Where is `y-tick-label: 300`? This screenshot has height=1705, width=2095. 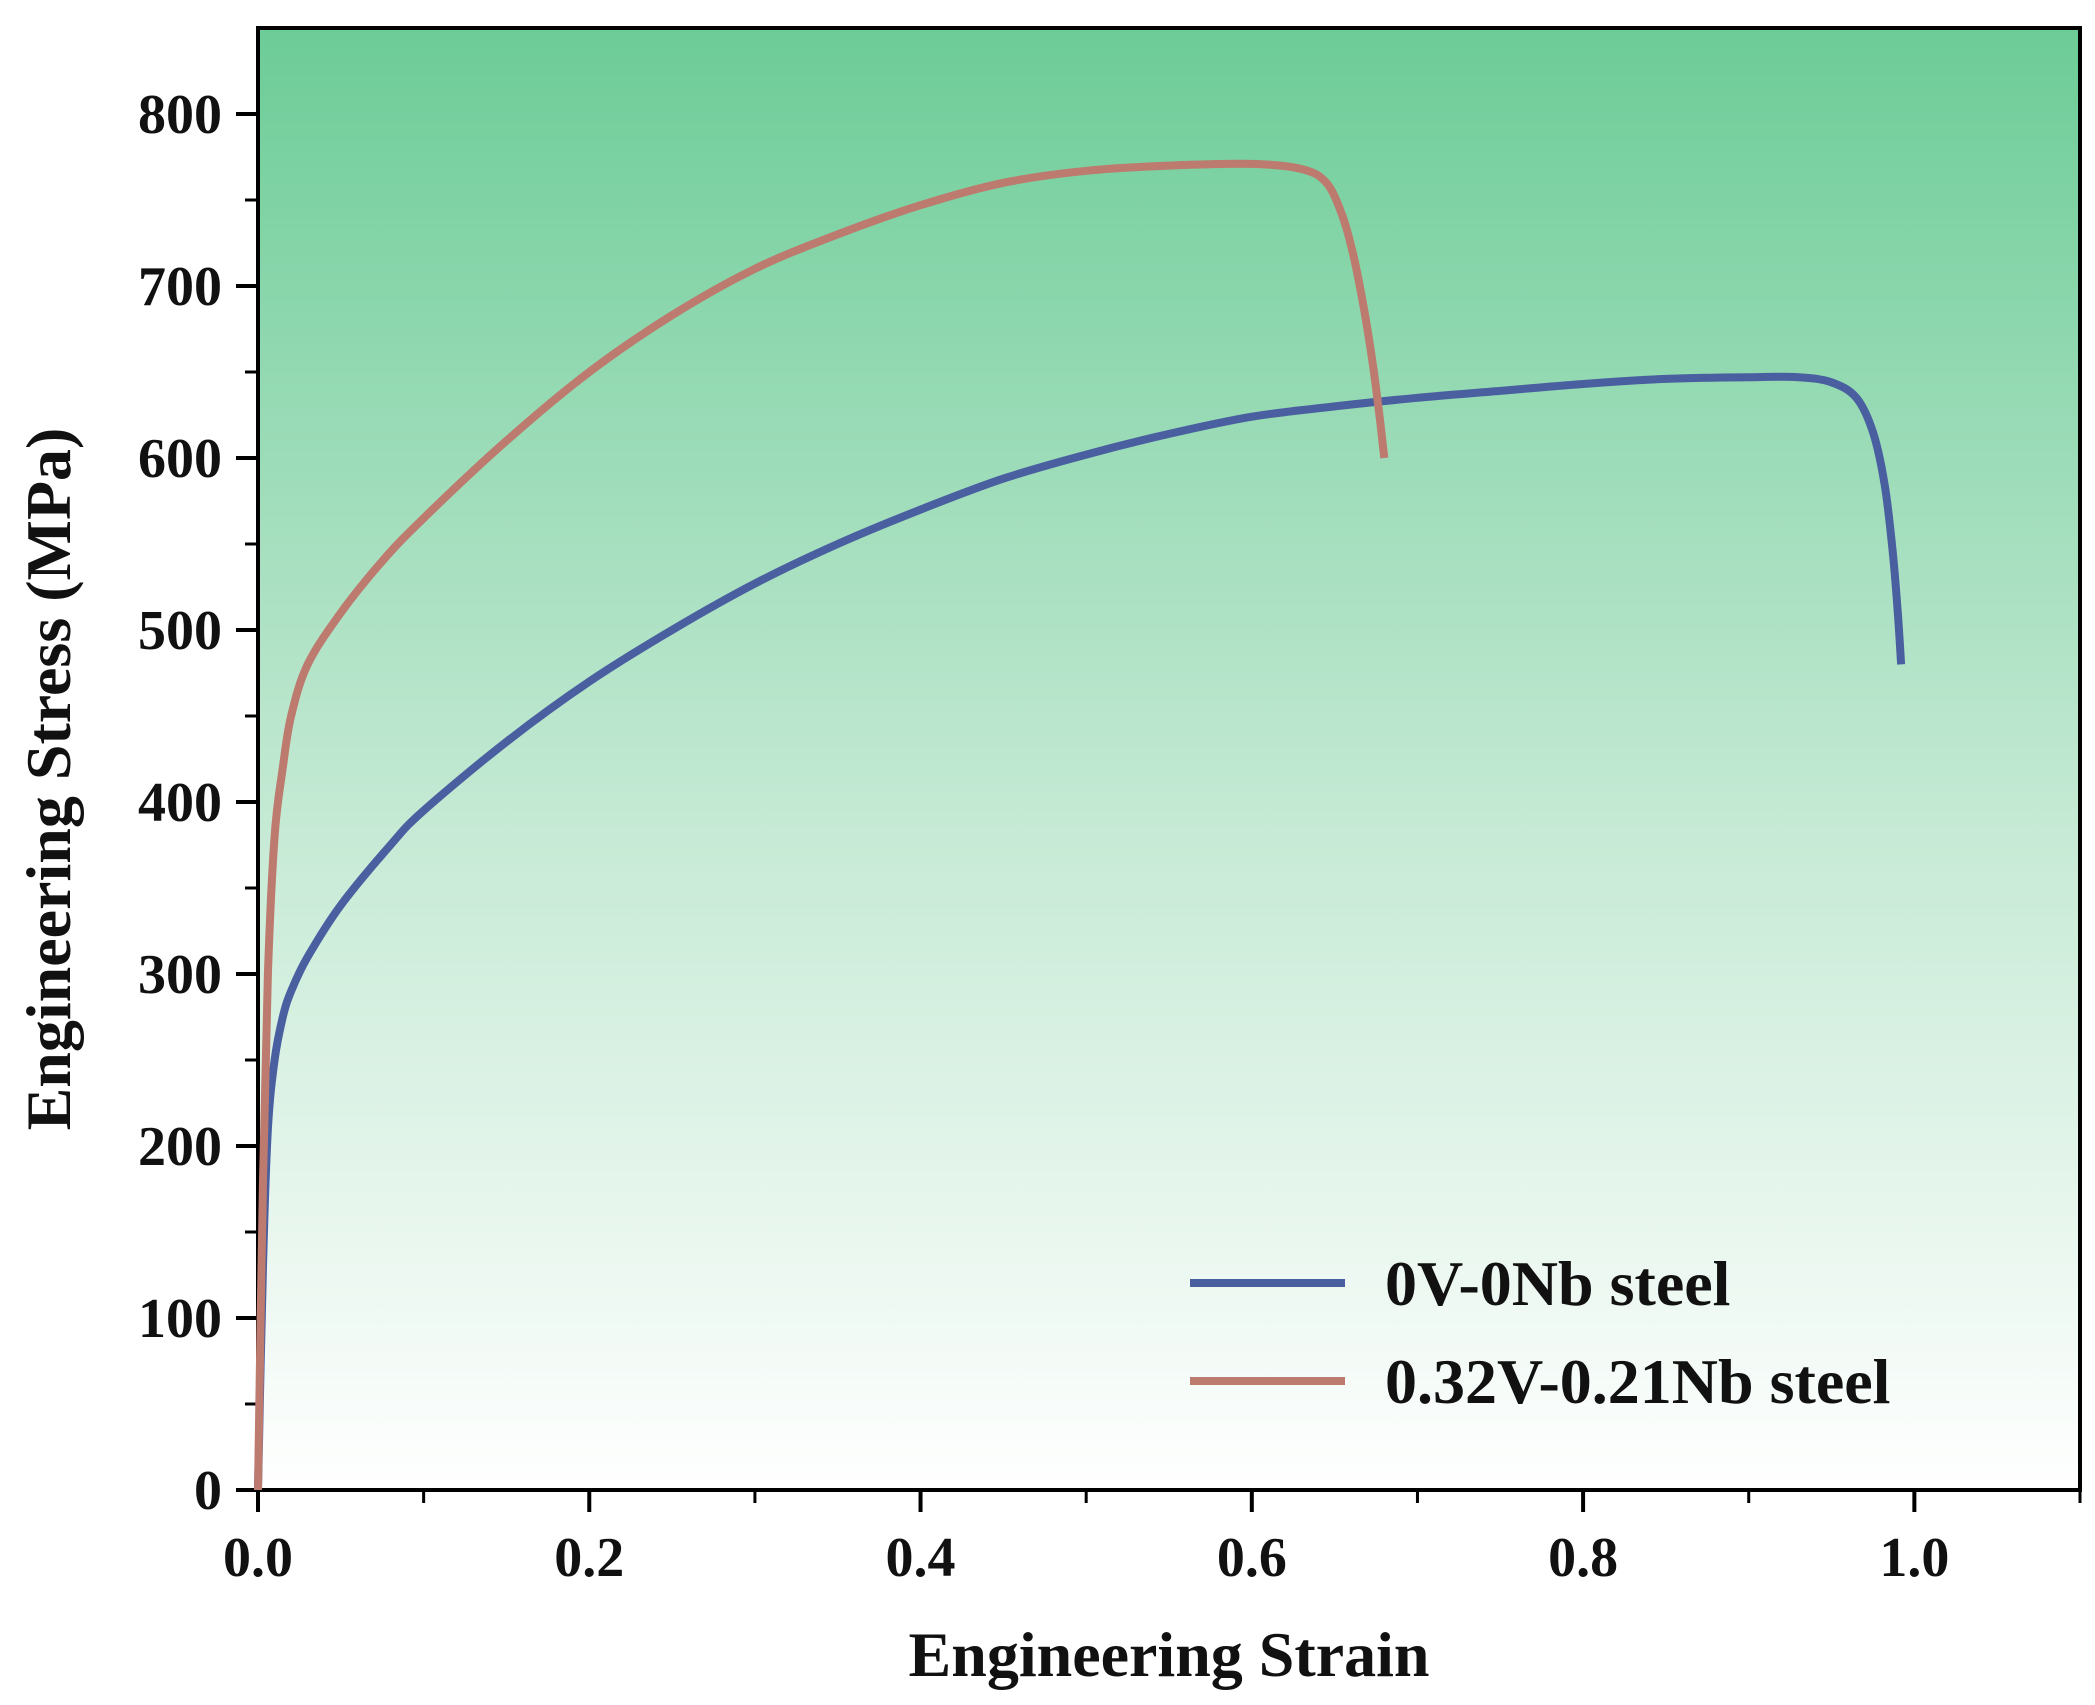 y-tick-label: 300 is located at coordinates (180, 975).